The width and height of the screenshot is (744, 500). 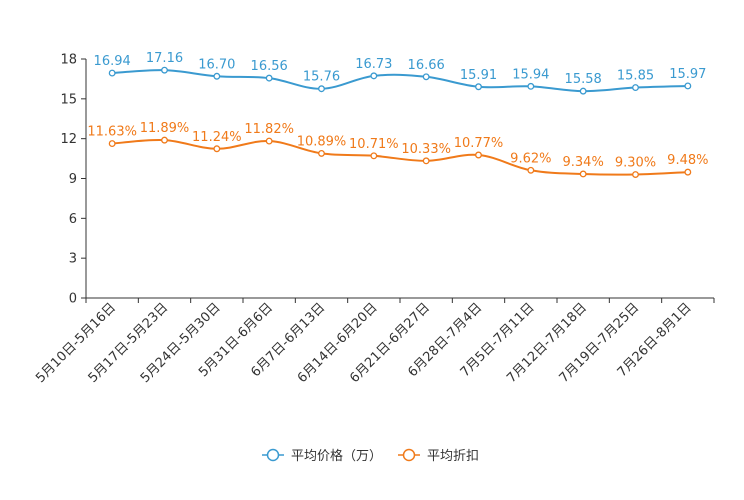 What do you see at coordinates (400, 157) in the screenshot?
I see `series-1-line` at bounding box center [400, 157].